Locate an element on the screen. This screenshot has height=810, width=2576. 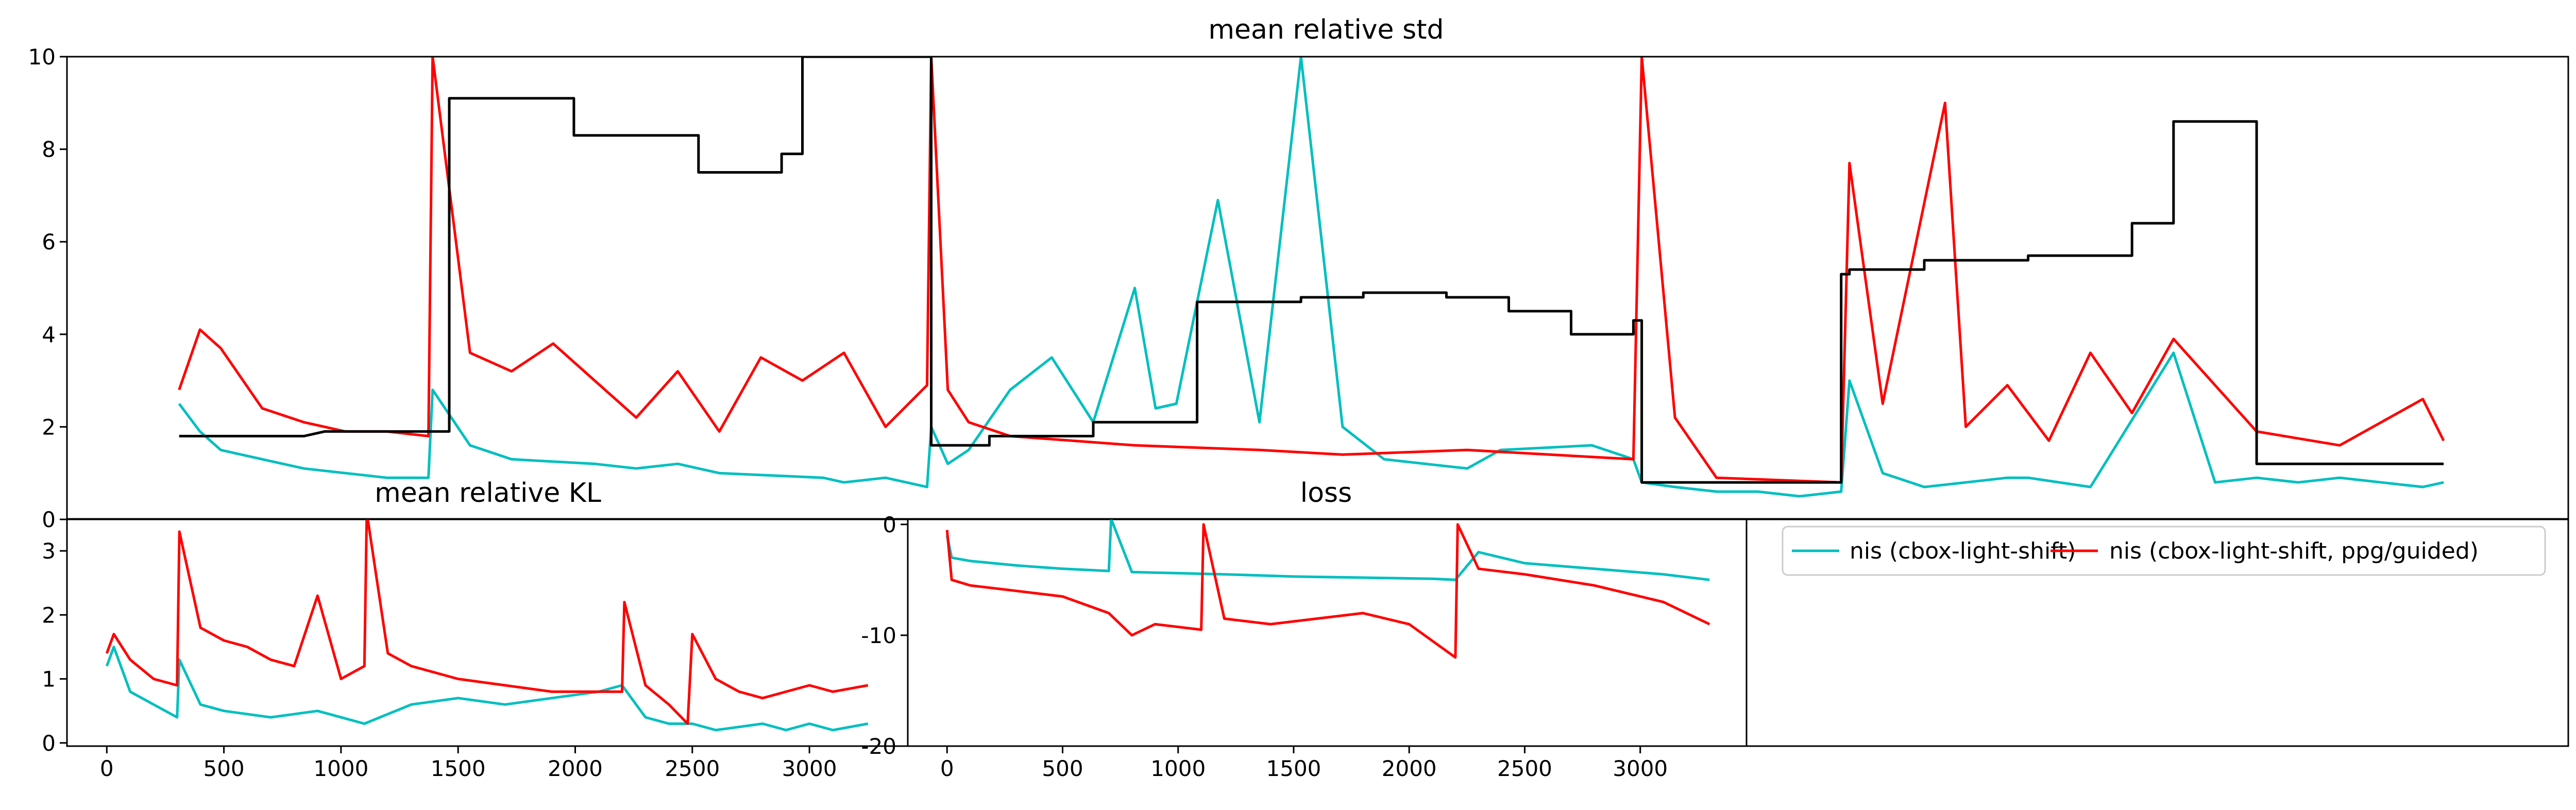
y-tick-label: -10 is located at coordinates (878, 635).